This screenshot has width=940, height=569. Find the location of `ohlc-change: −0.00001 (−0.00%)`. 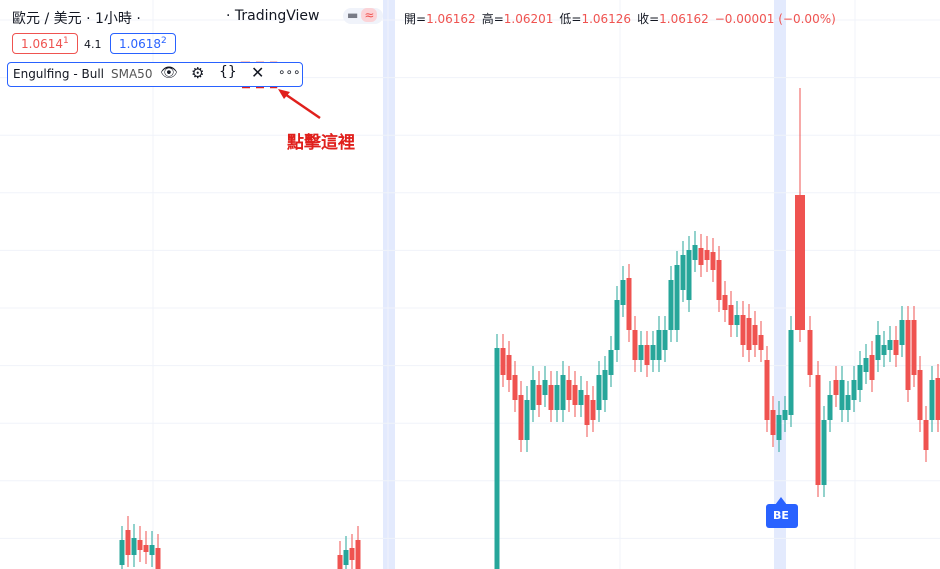

ohlc-change: −0.00001 (−0.00%) is located at coordinates (775, 19).